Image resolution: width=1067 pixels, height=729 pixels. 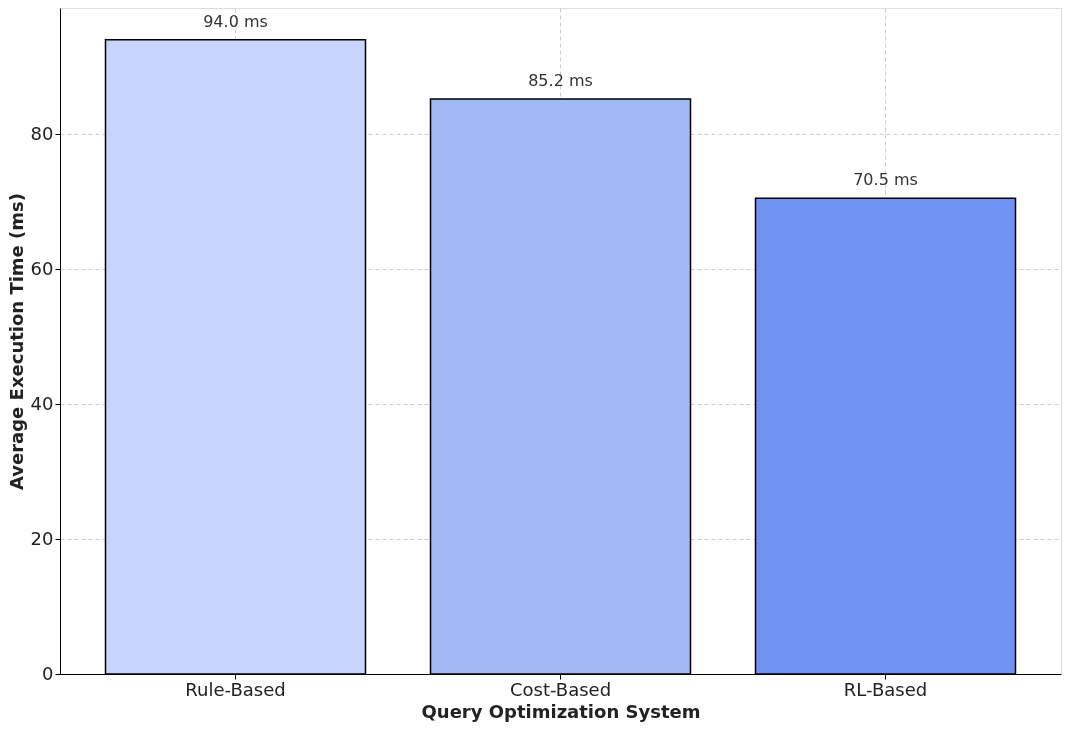 I want to click on x-axis-title: Query Optimization System, so click(x=561, y=711).